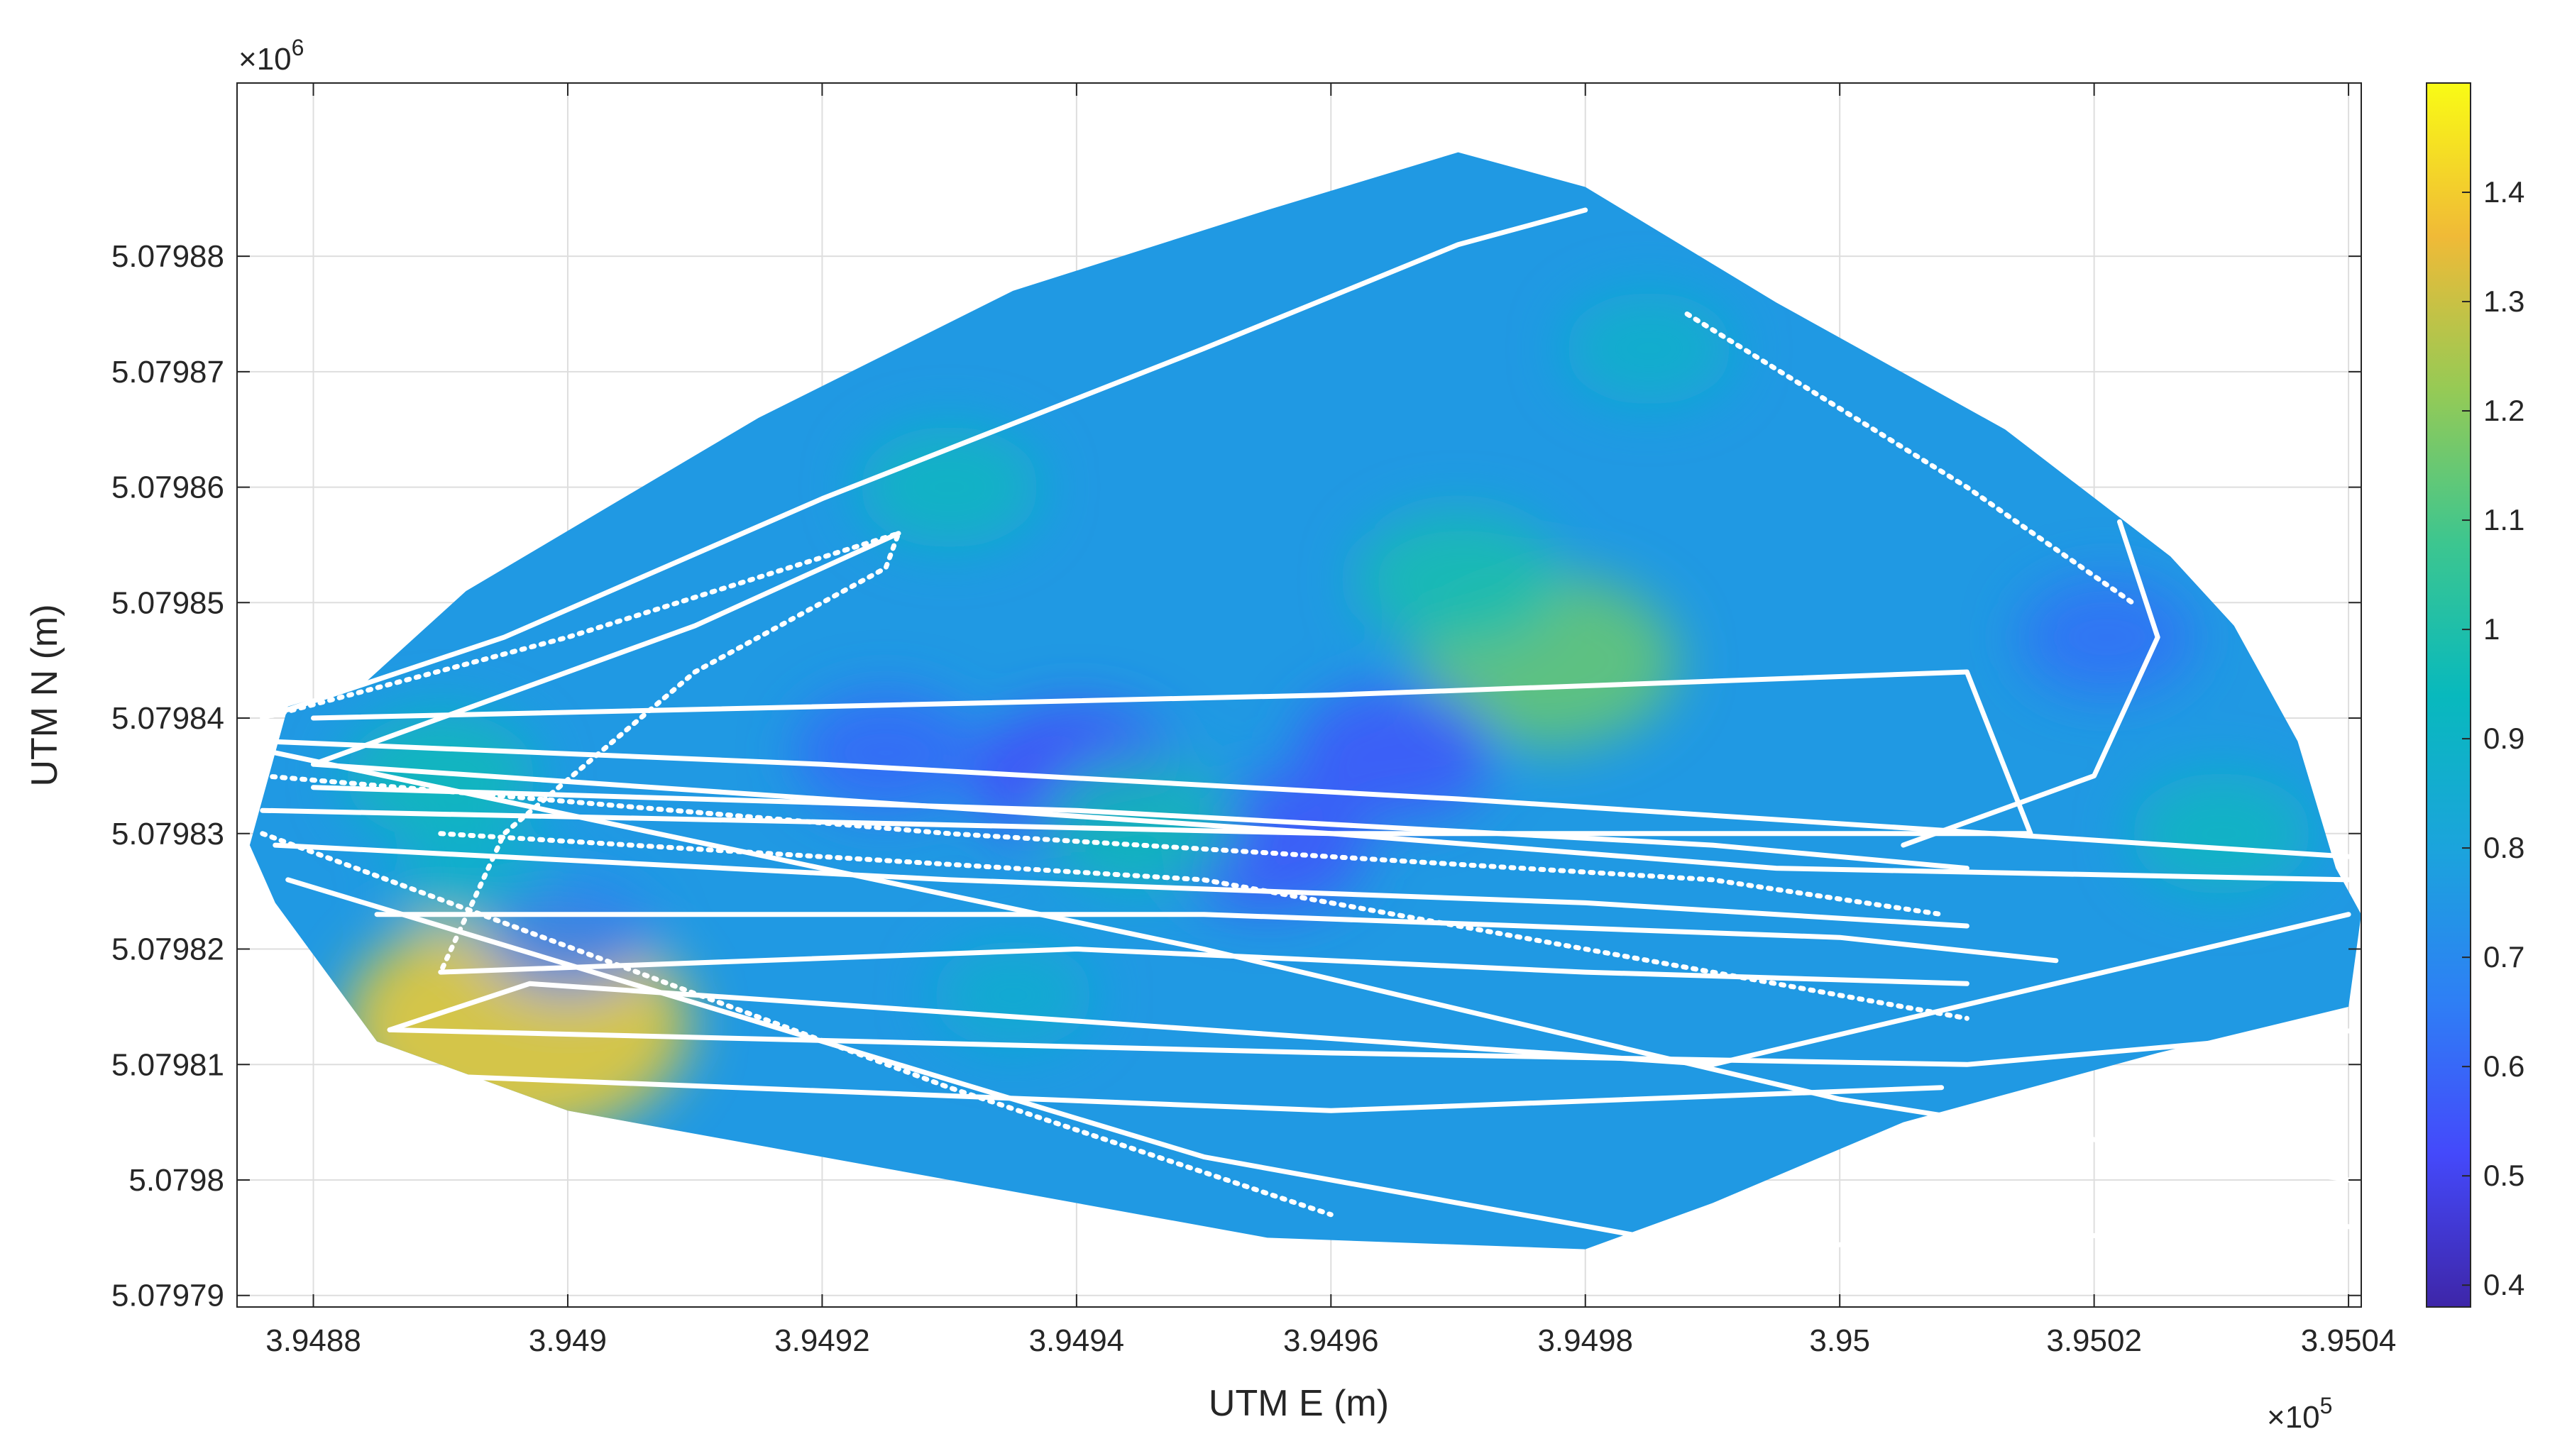  What do you see at coordinates (167, 949) in the screenshot?
I see `y-tick-label: 5.07982` at bounding box center [167, 949].